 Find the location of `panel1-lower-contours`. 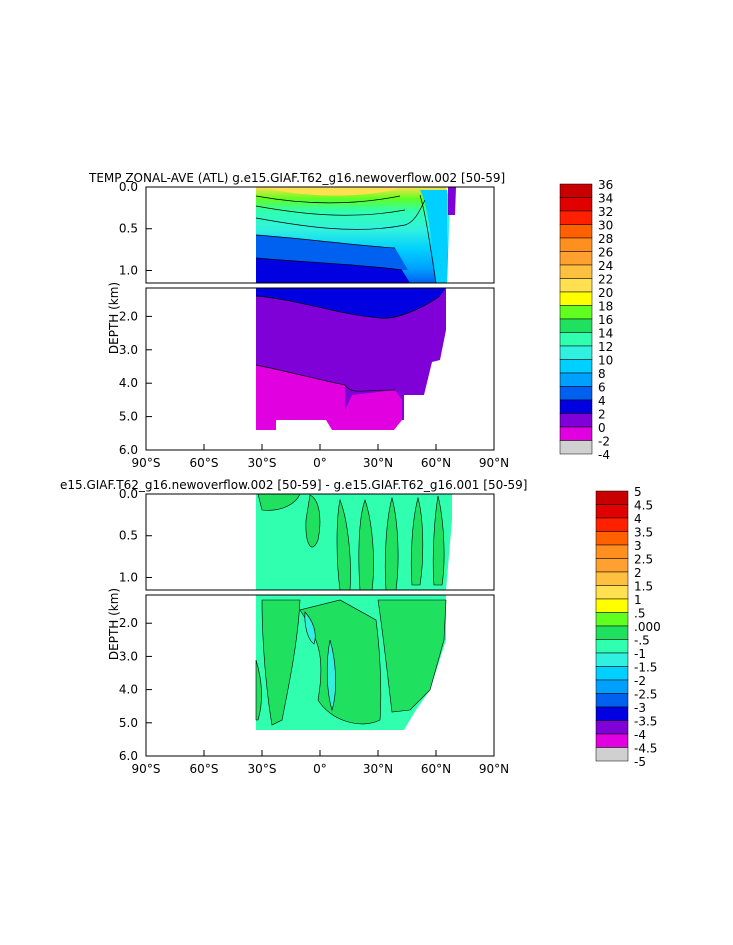

panel1-lower-contours is located at coordinates (348, 343).